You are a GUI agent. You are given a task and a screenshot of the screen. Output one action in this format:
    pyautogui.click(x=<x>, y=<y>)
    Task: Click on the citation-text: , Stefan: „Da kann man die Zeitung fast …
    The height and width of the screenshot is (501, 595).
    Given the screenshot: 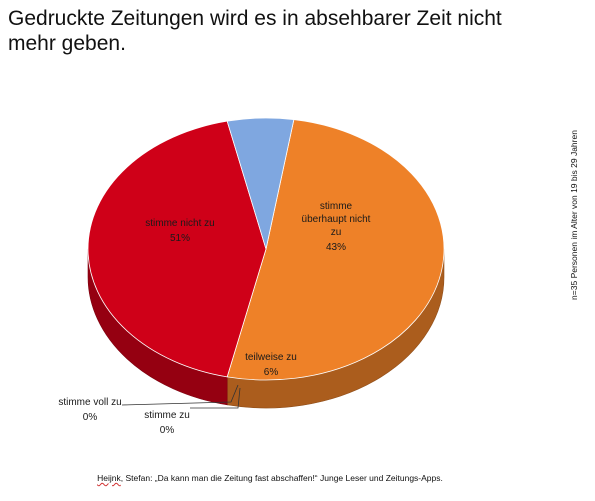 What is the action you would take?
    pyautogui.click(x=281, y=478)
    